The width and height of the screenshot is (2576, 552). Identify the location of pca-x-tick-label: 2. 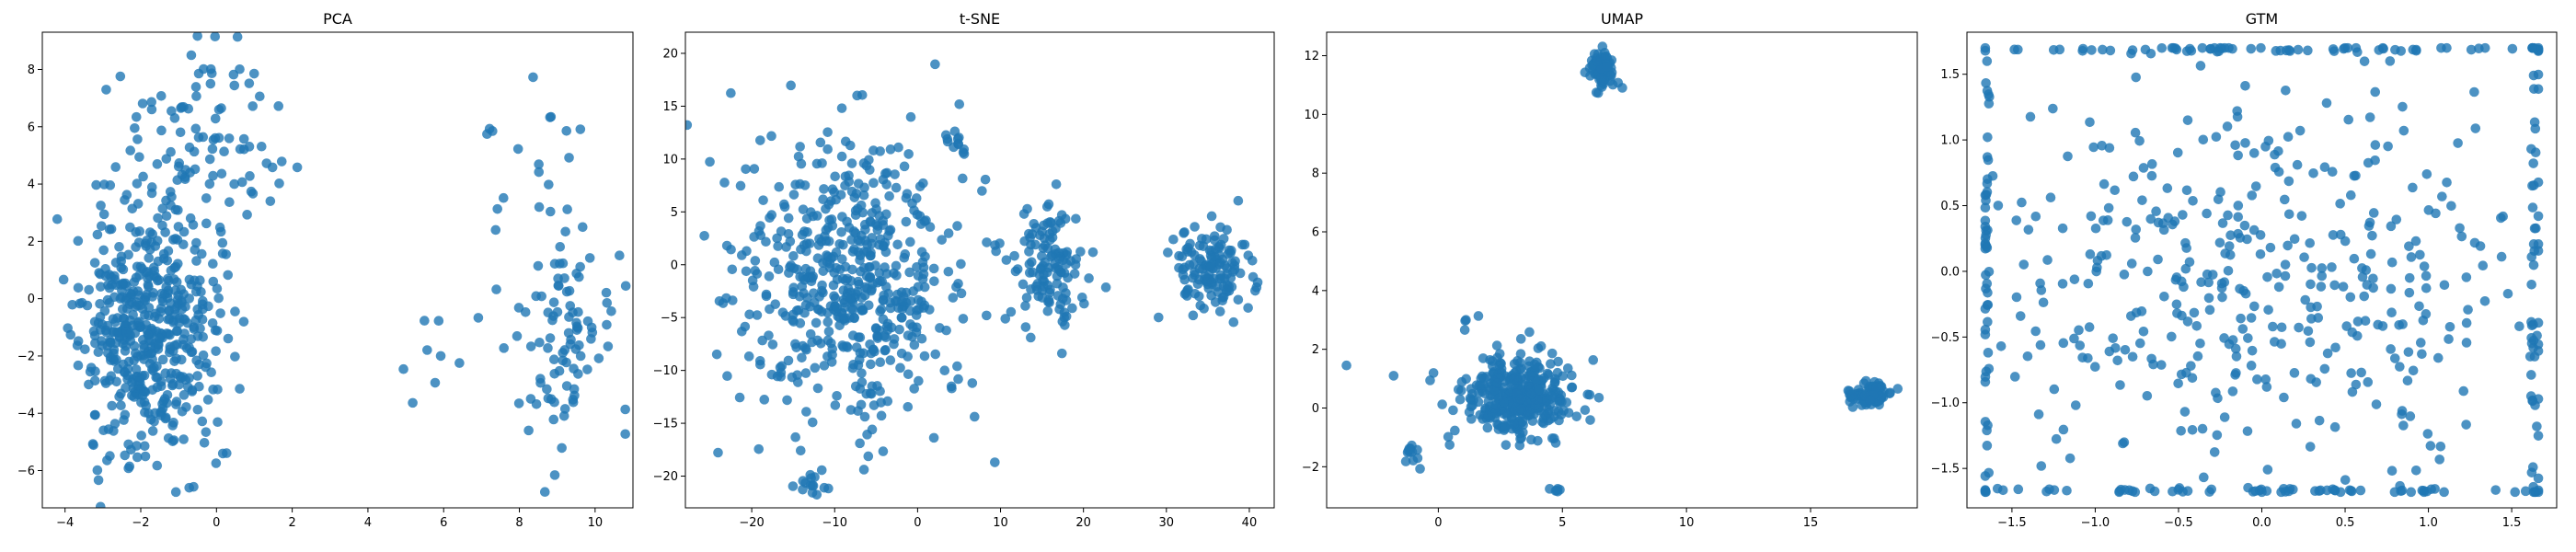
(291, 523).